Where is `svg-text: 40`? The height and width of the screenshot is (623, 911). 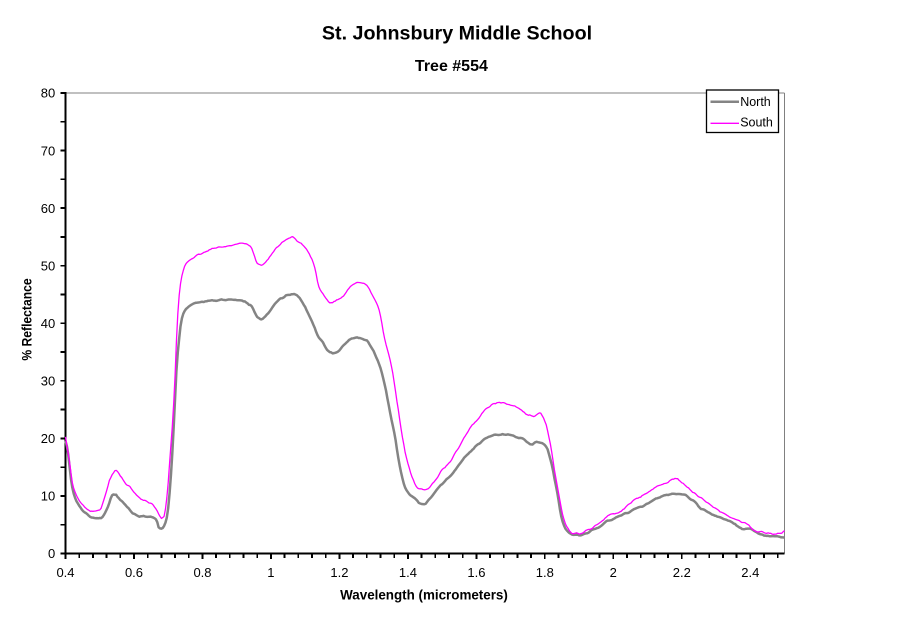 svg-text: 40 is located at coordinates (48, 323).